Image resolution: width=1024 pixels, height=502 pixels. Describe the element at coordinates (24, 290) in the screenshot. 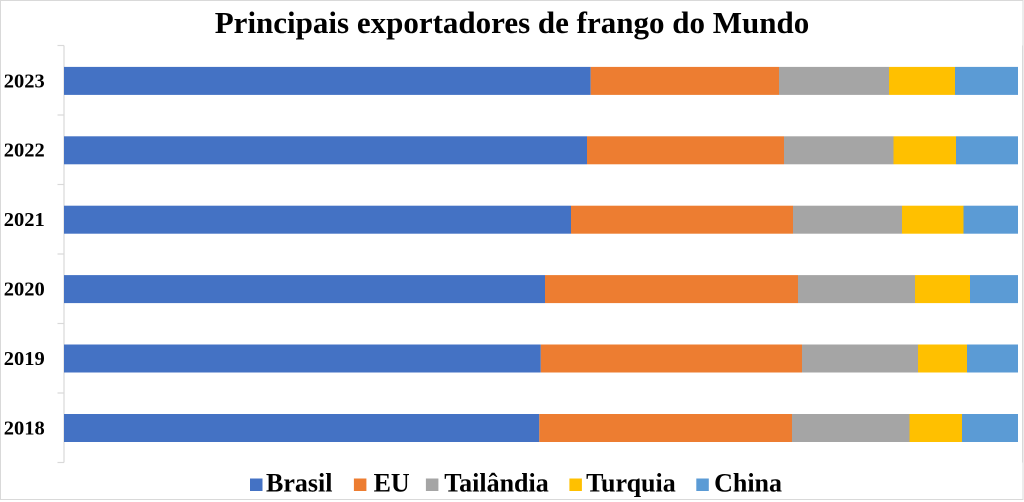

I see `svg-text: 2020` at that location.